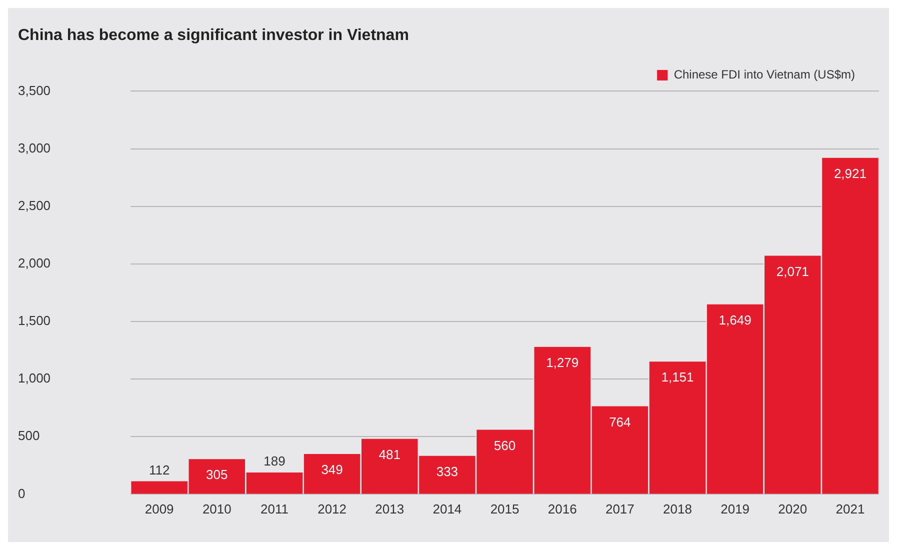 This screenshot has height=550, width=897. What do you see at coordinates (389, 454) in the screenshot?
I see `data-label: 481` at bounding box center [389, 454].